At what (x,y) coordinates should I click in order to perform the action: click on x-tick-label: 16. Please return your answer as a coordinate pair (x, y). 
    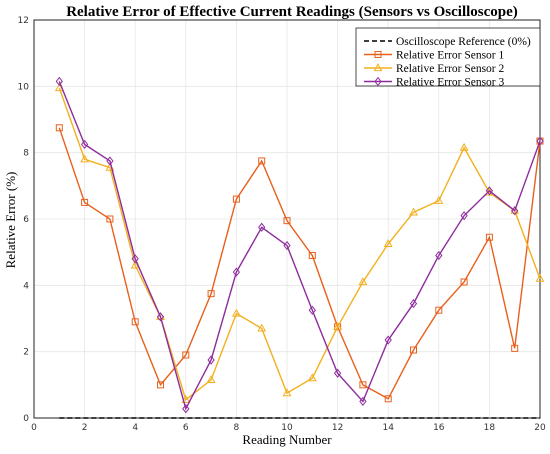
    Looking at the image, I should click on (439, 428).